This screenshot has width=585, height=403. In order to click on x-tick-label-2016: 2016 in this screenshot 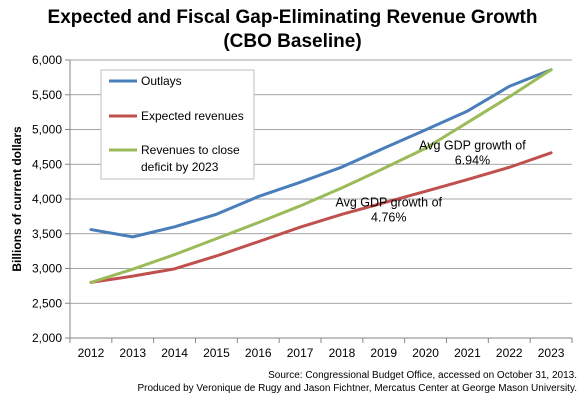, I will do `click(258, 353)`.